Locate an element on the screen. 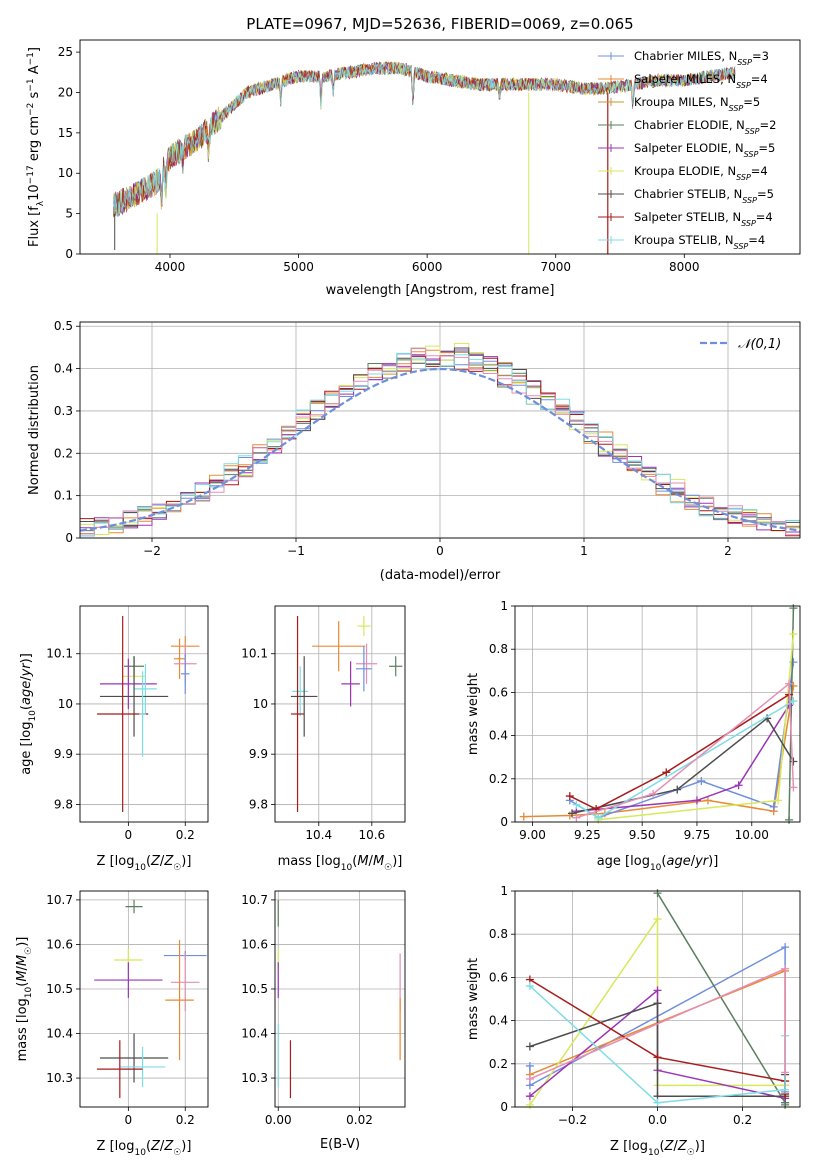 Image resolution: width=819 pixels, height=1170 pixels. spectrum-xlabel: wavelength [Angstrom, rest frame] is located at coordinates (440, 290).